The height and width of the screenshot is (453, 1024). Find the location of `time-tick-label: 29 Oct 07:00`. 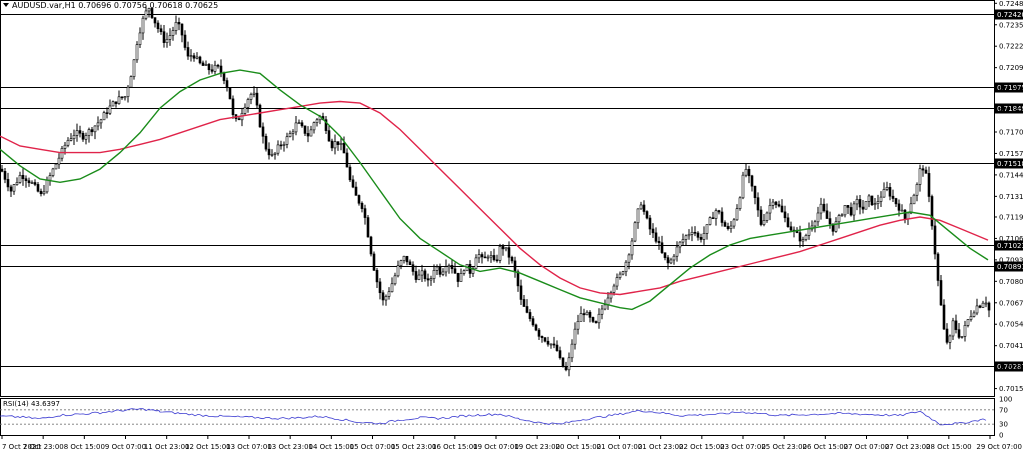

time-tick-label: 29 Oct 07:00 is located at coordinates (999, 447).